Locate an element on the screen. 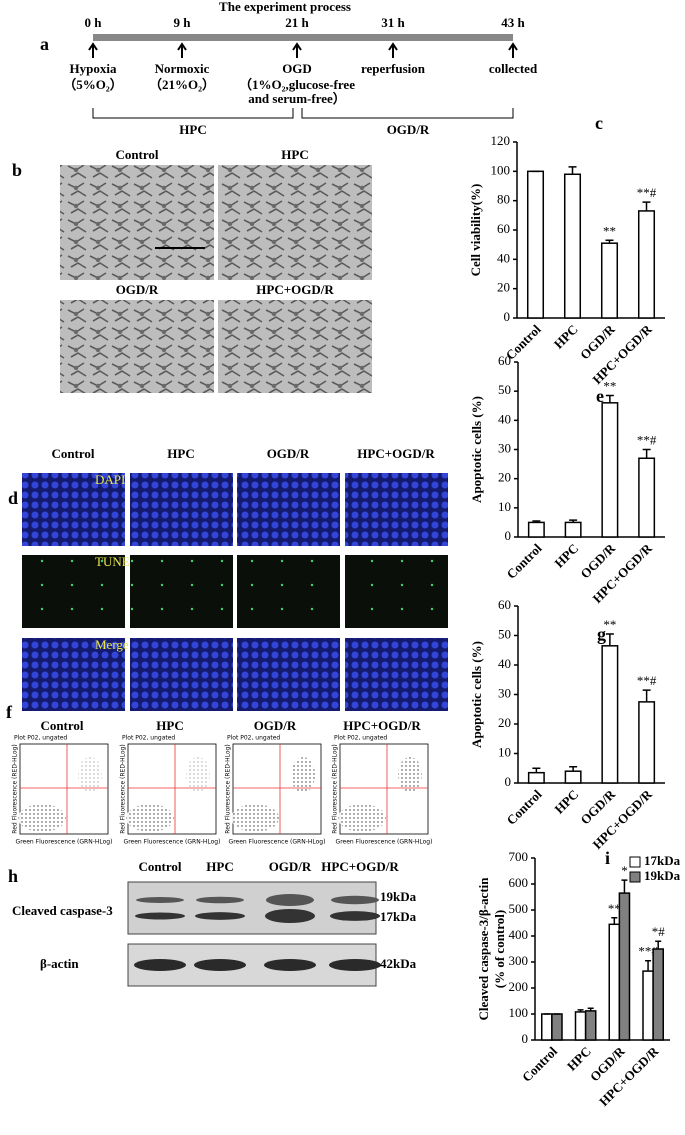  panel-letter: g is located at coordinates (601, 634).